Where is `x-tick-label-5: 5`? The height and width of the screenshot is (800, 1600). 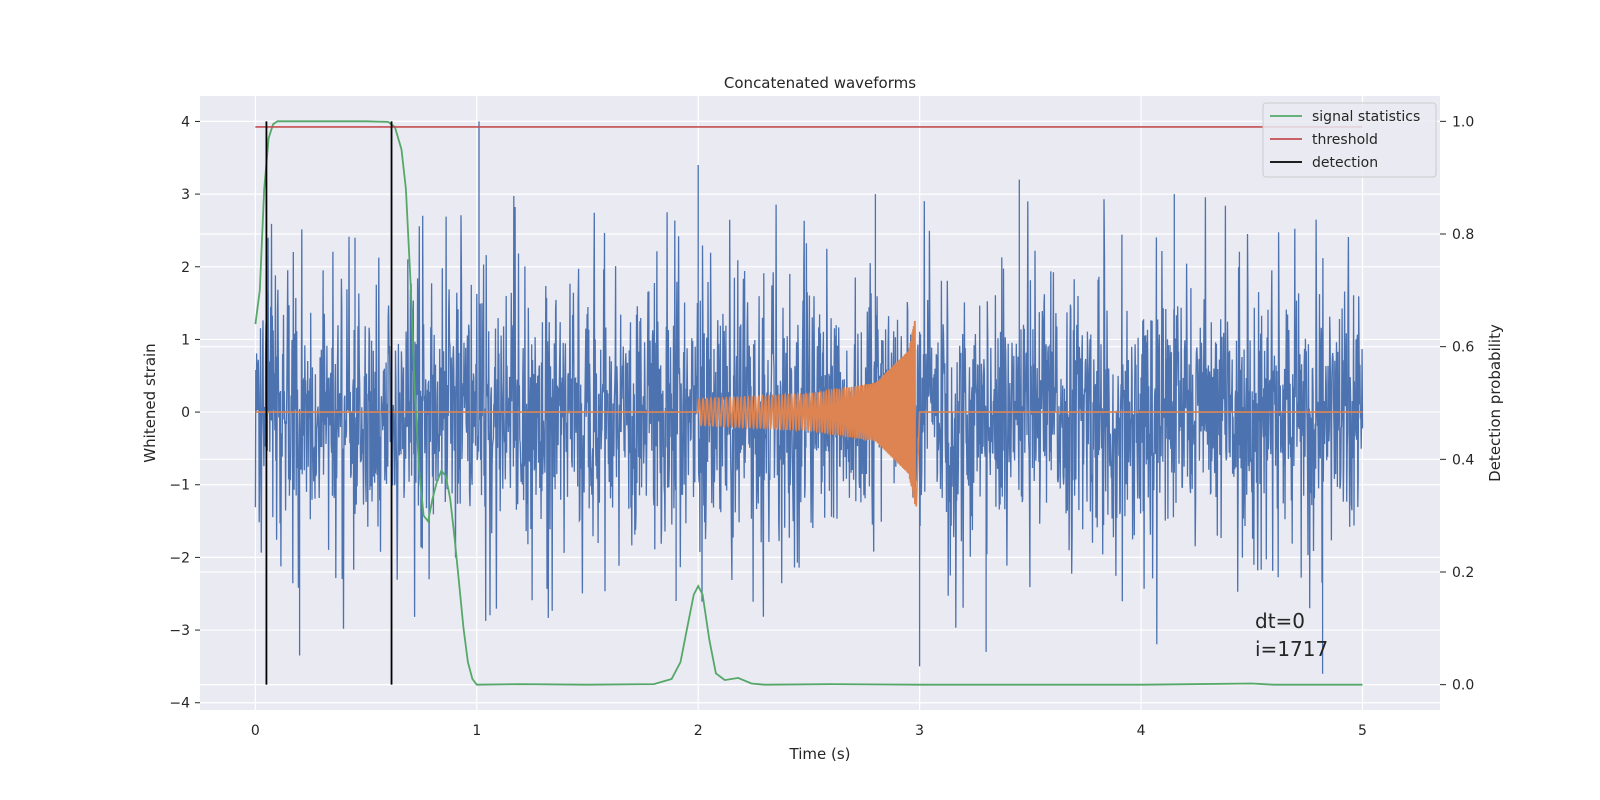 x-tick-label-5: 5 is located at coordinates (1362, 731).